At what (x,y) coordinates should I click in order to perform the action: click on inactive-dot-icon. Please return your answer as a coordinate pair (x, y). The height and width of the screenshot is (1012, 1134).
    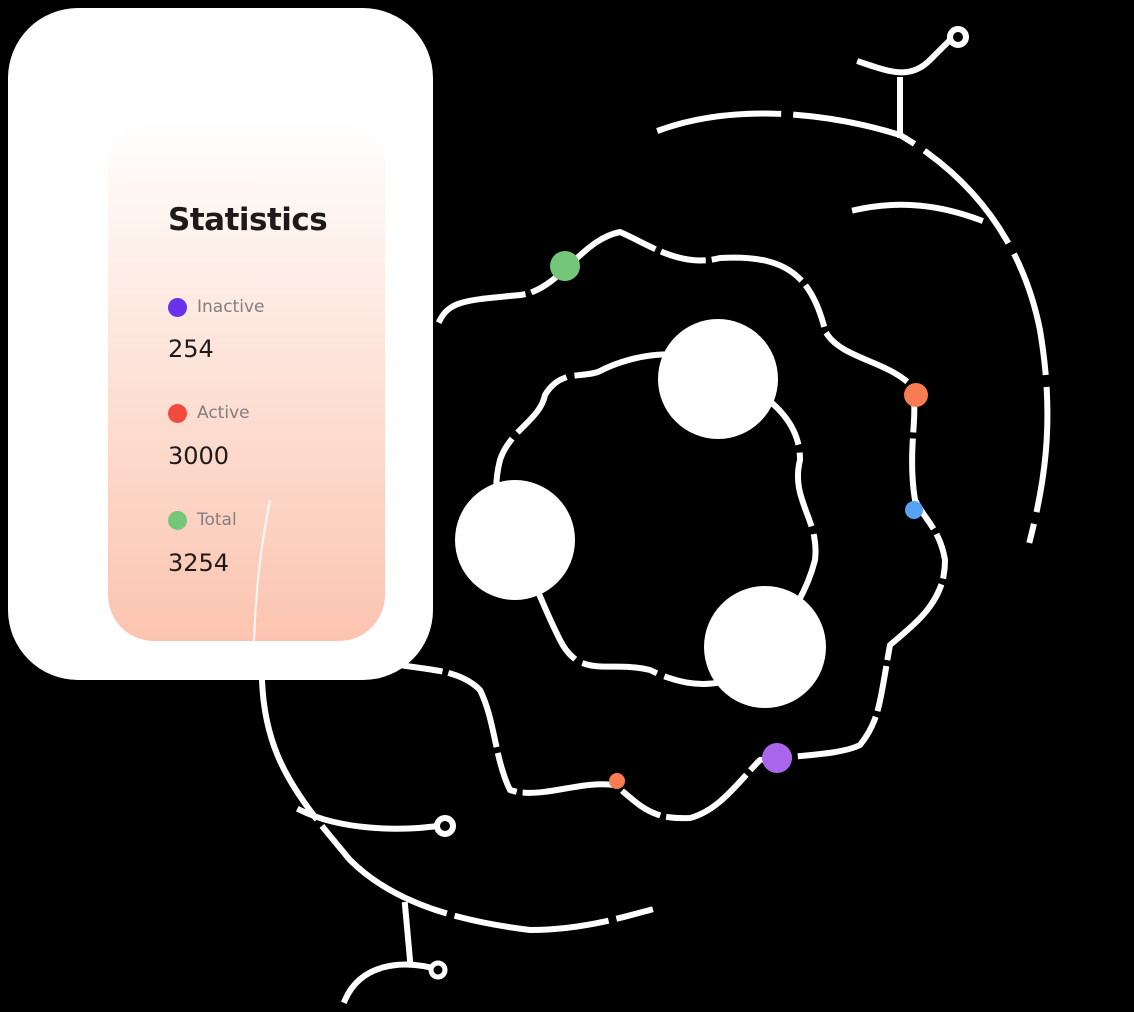
    Looking at the image, I should click on (177, 307).